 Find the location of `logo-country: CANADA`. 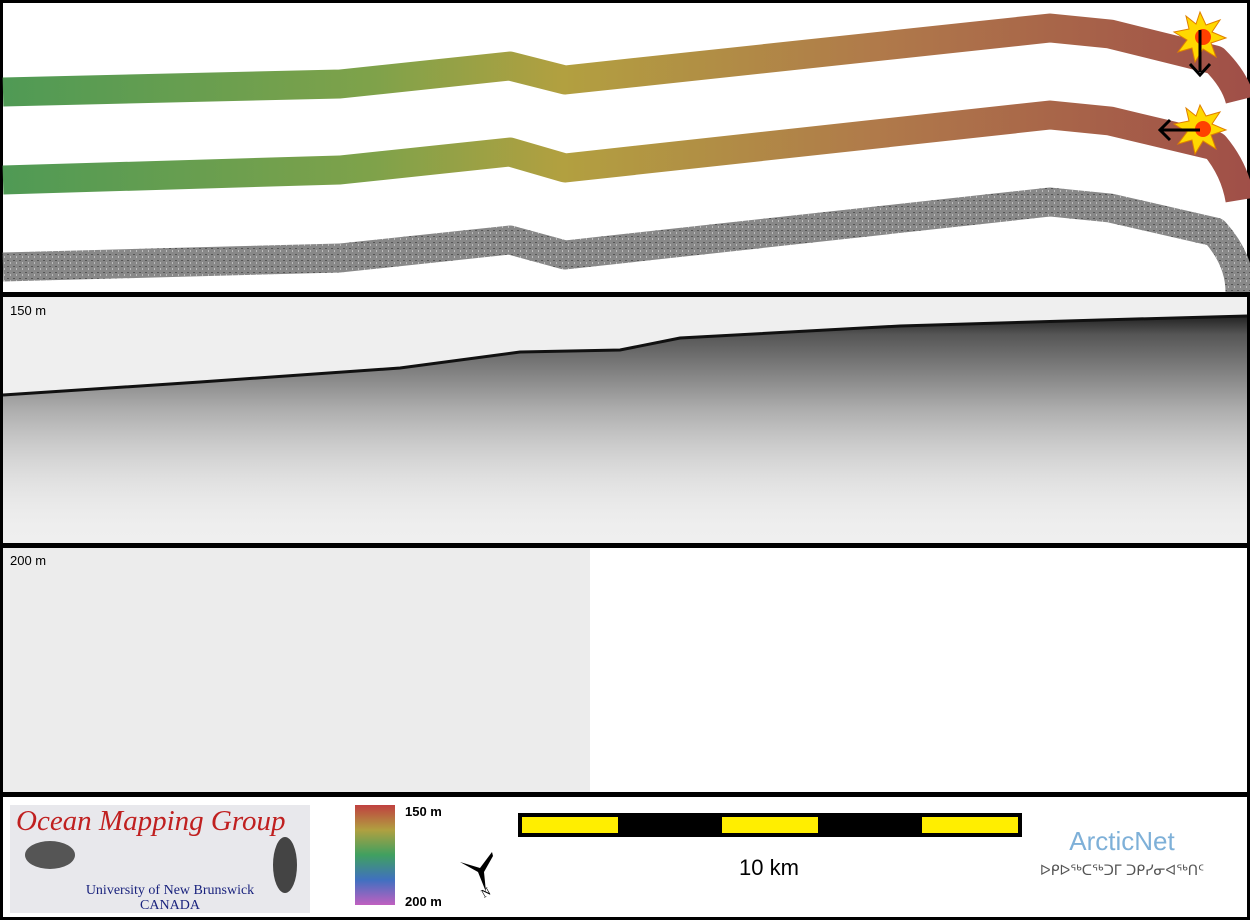

logo-country: CANADA is located at coordinates (170, 905).